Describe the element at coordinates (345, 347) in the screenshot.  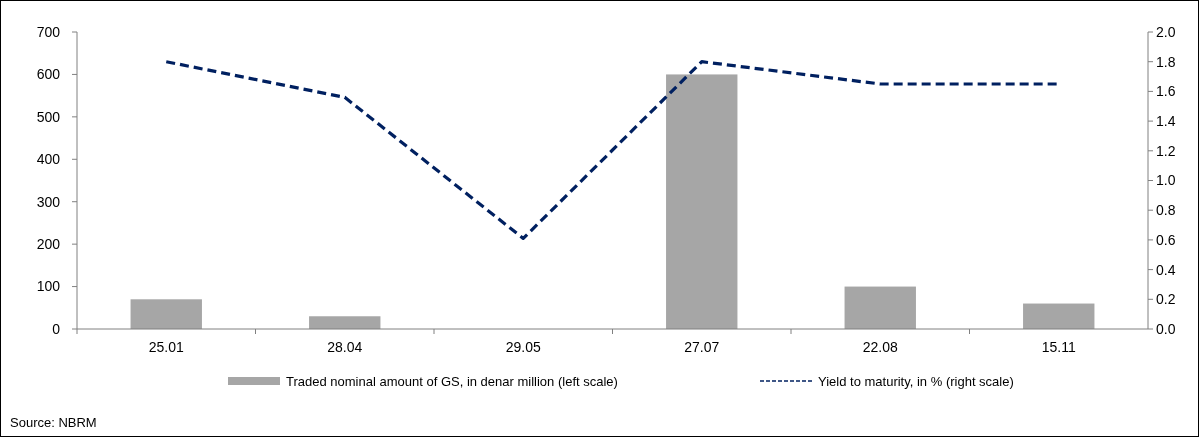
I see `x-tick-label: 28.04` at that location.